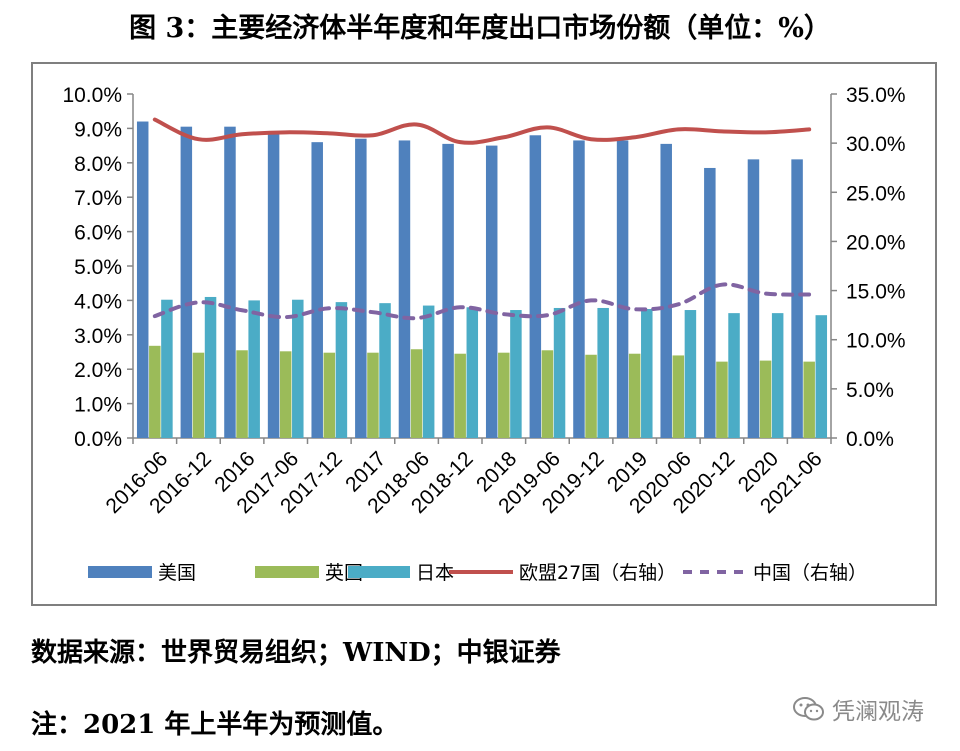 This screenshot has height=751, width=960. What do you see at coordinates (810, 573) in the screenshot?
I see `legend-label: 中国（右轴）` at bounding box center [810, 573].